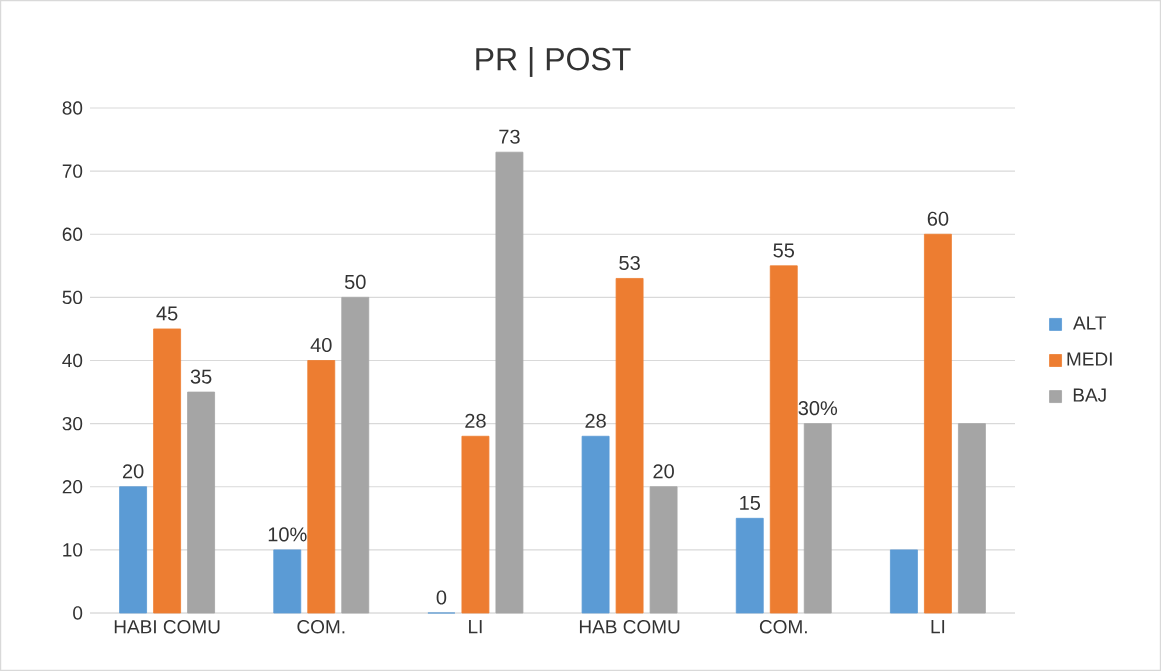  I want to click on data-label: 73, so click(509, 136).